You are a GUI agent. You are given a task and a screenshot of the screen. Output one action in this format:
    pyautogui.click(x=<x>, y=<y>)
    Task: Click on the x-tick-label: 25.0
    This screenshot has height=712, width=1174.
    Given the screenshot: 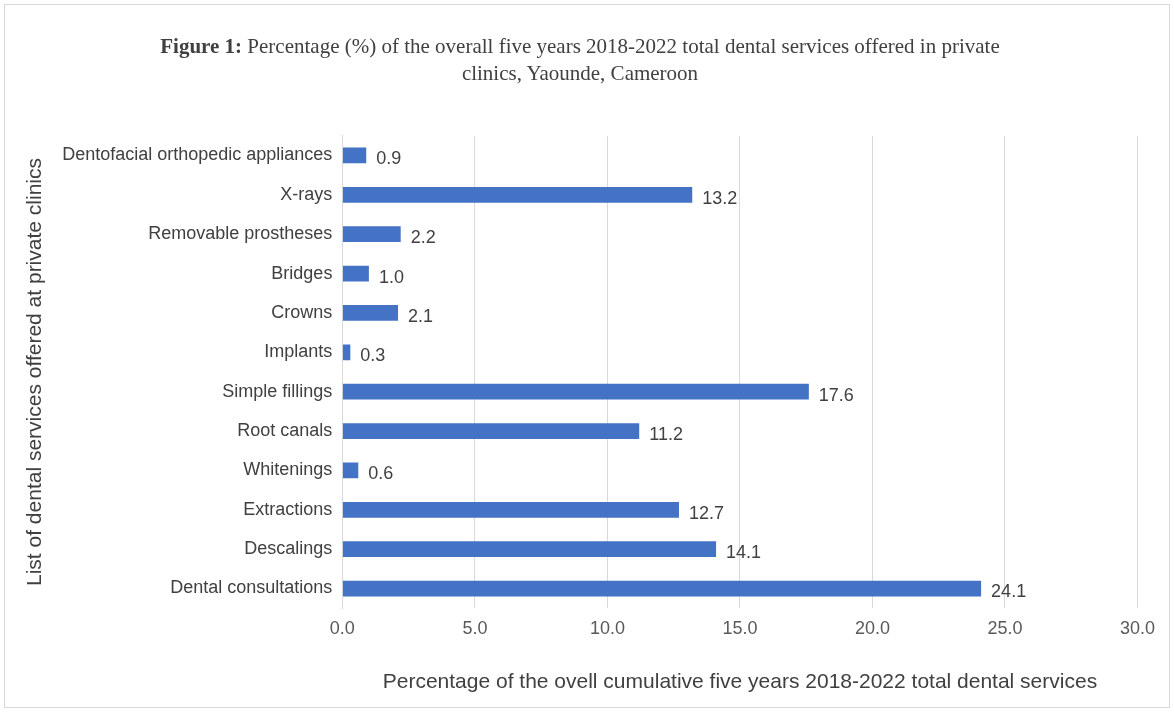 What is the action you would take?
    pyautogui.click(x=1005, y=627)
    